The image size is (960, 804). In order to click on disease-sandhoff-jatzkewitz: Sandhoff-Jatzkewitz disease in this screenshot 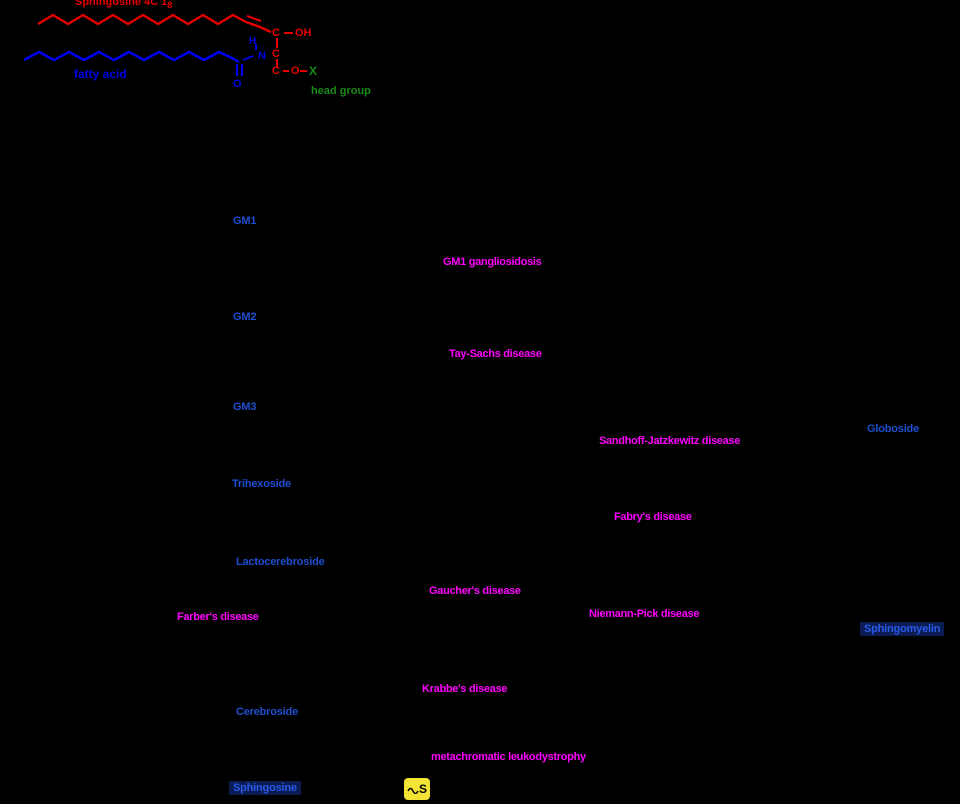, I will do `click(670, 441)`.